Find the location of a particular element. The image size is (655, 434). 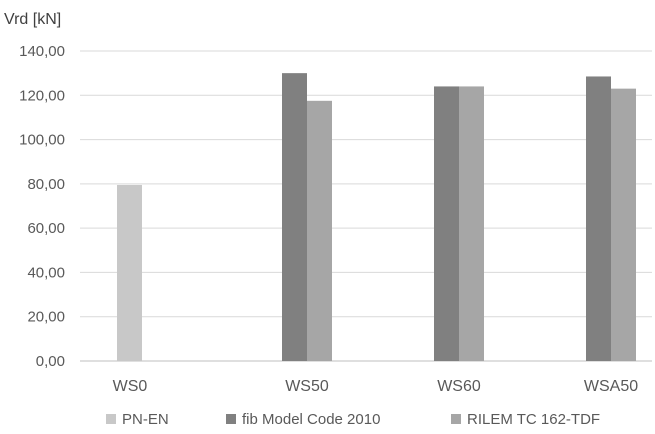

y-tick-label: 120,00 is located at coordinates (42, 95).